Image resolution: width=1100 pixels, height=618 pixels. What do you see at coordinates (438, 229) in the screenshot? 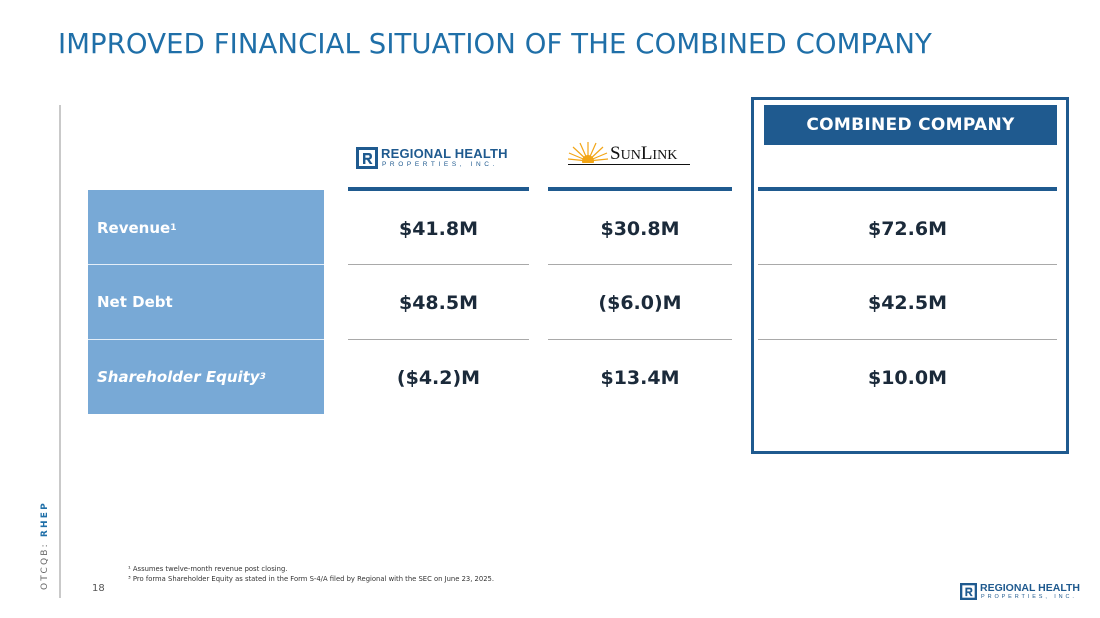
I see `value-revenue-regional: $41.8M` at bounding box center [438, 229].